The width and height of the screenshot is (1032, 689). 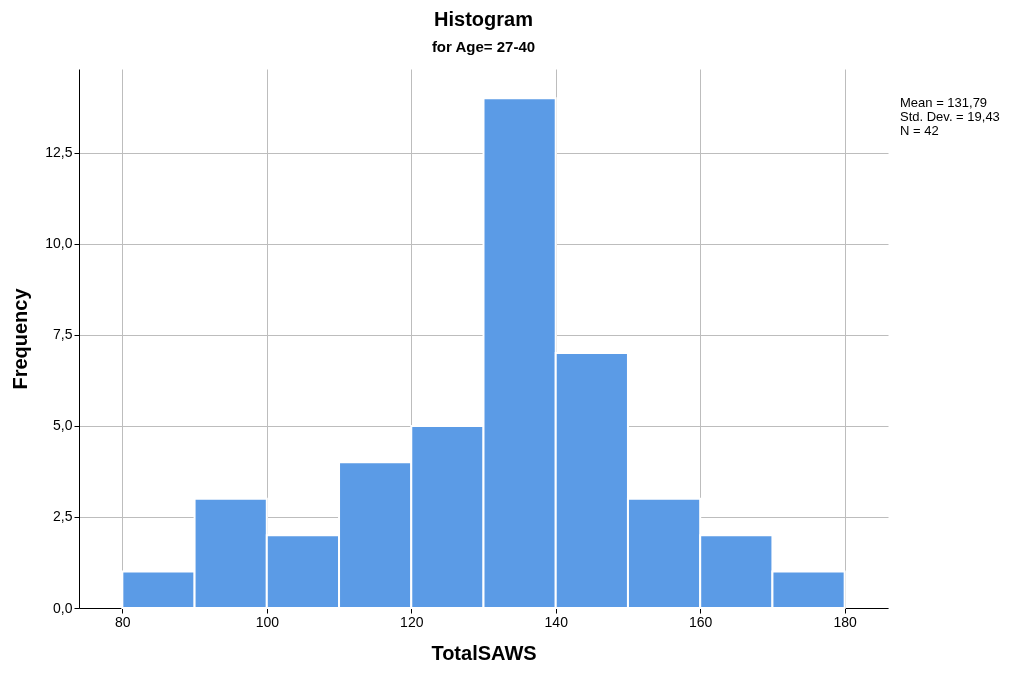 What do you see at coordinates (701, 621) in the screenshot?
I see `x-tick-label: 160` at bounding box center [701, 621].